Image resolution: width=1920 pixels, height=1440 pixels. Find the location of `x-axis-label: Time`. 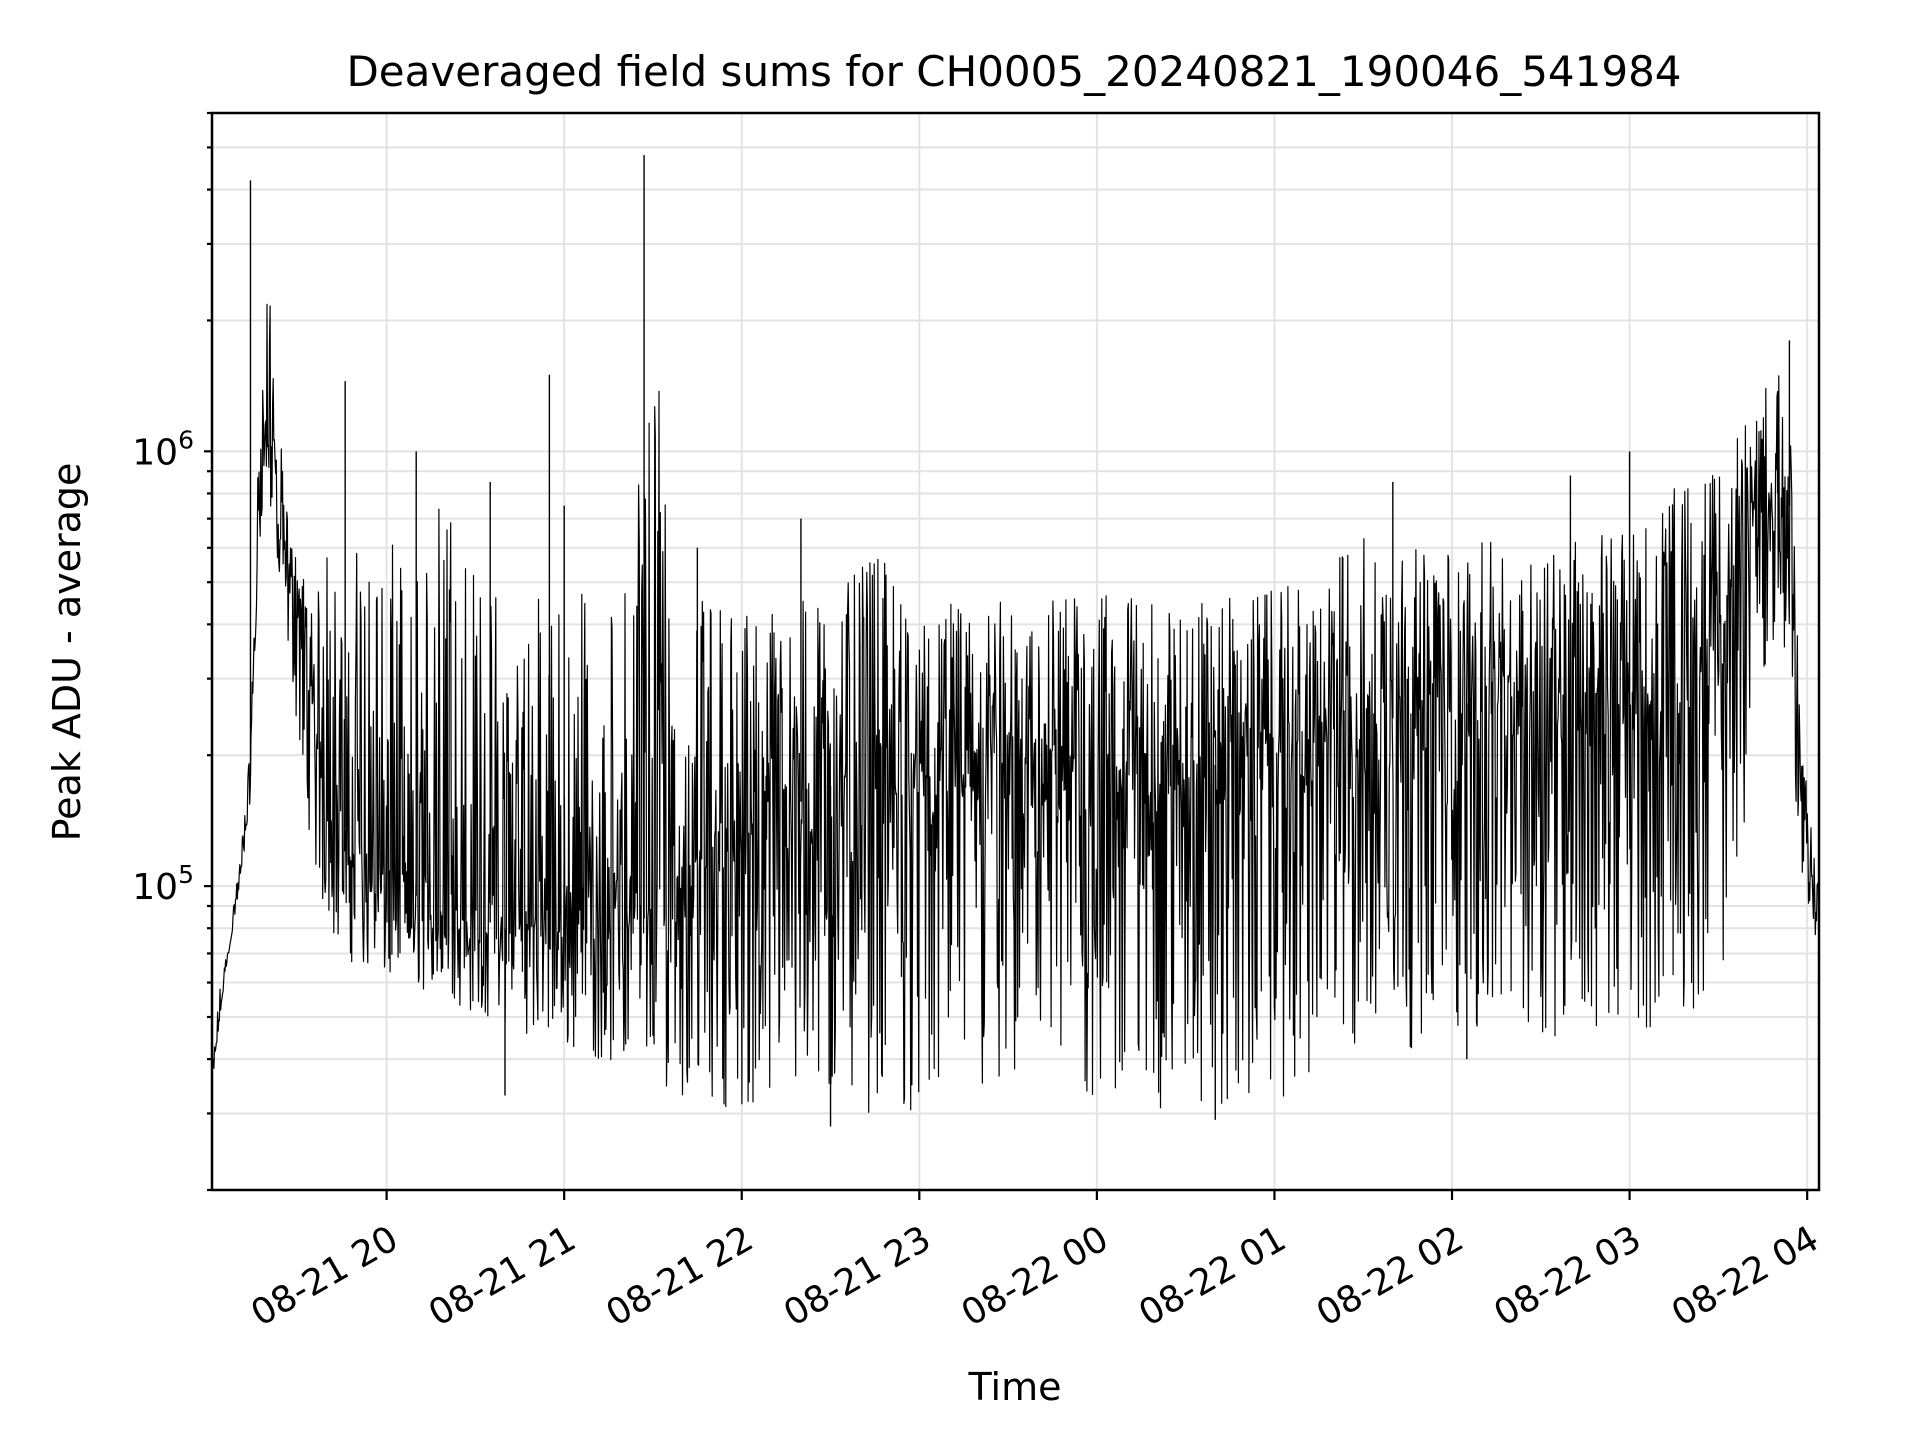

x-axis-label: Time is located at coordinates (1015, 1387).